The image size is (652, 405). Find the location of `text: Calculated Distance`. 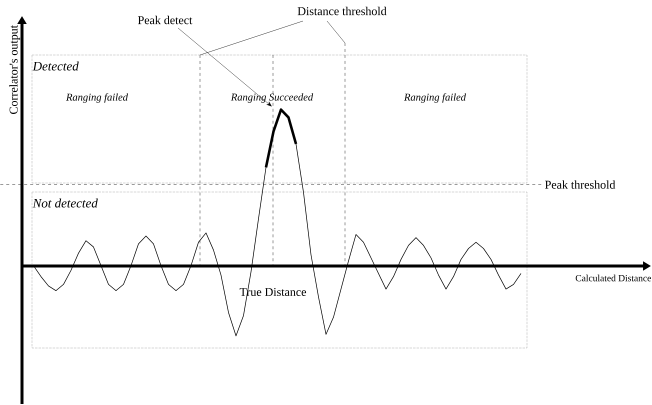

text: Calculated Distance is located at coordinates (613, 278).